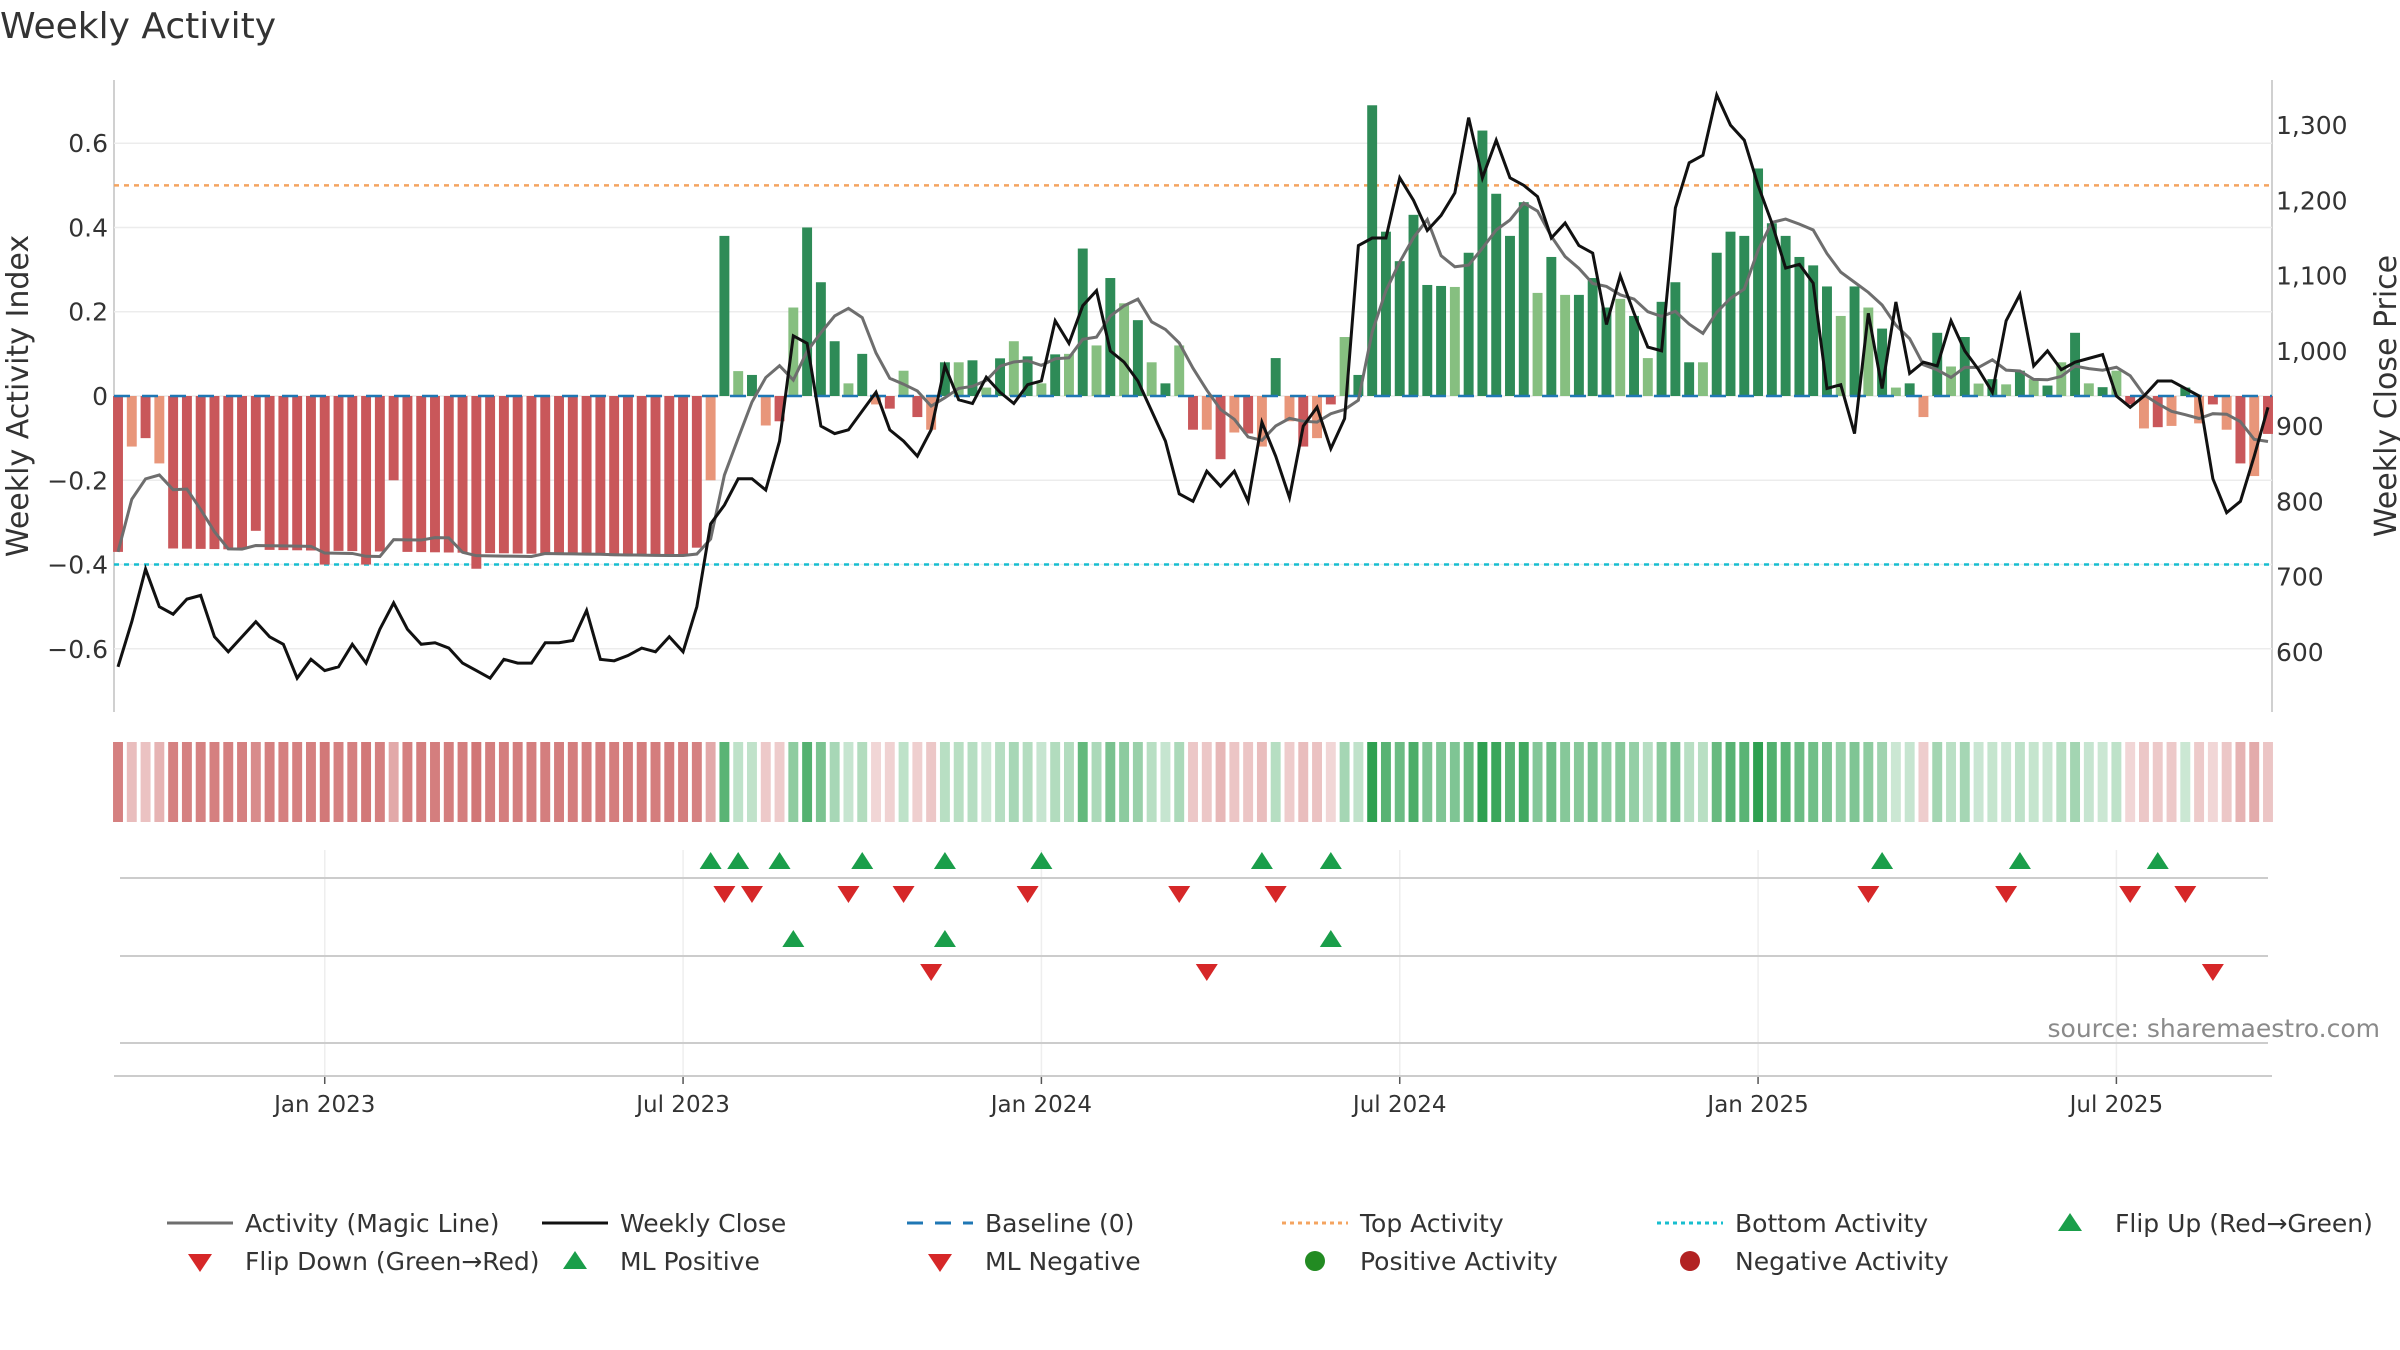  Describe the element at coordinates (1842, 1261) in the screenshot. I see `legend-label: Negative Activity` at that location.